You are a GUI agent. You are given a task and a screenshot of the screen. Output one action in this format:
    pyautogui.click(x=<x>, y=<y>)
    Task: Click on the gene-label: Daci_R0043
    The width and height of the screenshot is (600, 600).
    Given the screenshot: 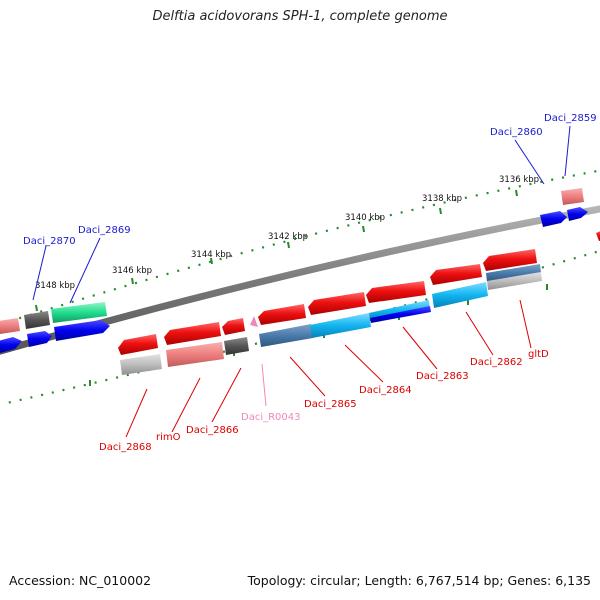 What is the action you would take?
    pyautogui.click(x=271, y=417)
    